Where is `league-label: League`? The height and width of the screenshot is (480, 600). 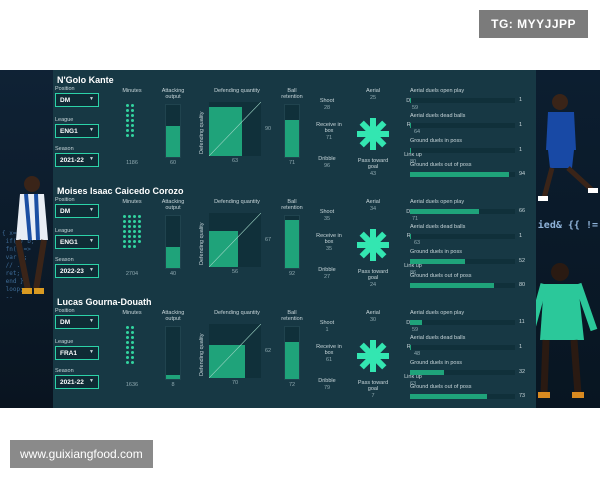
league-label: League is located at coordinates (64, 342).